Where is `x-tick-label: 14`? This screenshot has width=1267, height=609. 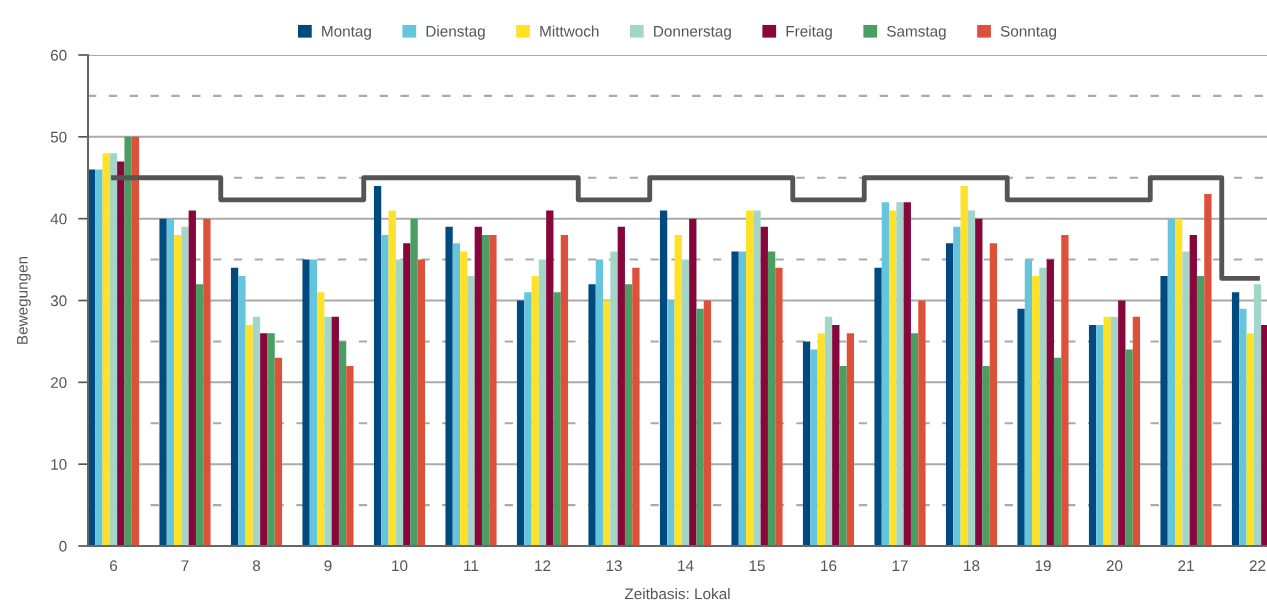 x-tick-label: 14 is located at coordinates (686, 565).